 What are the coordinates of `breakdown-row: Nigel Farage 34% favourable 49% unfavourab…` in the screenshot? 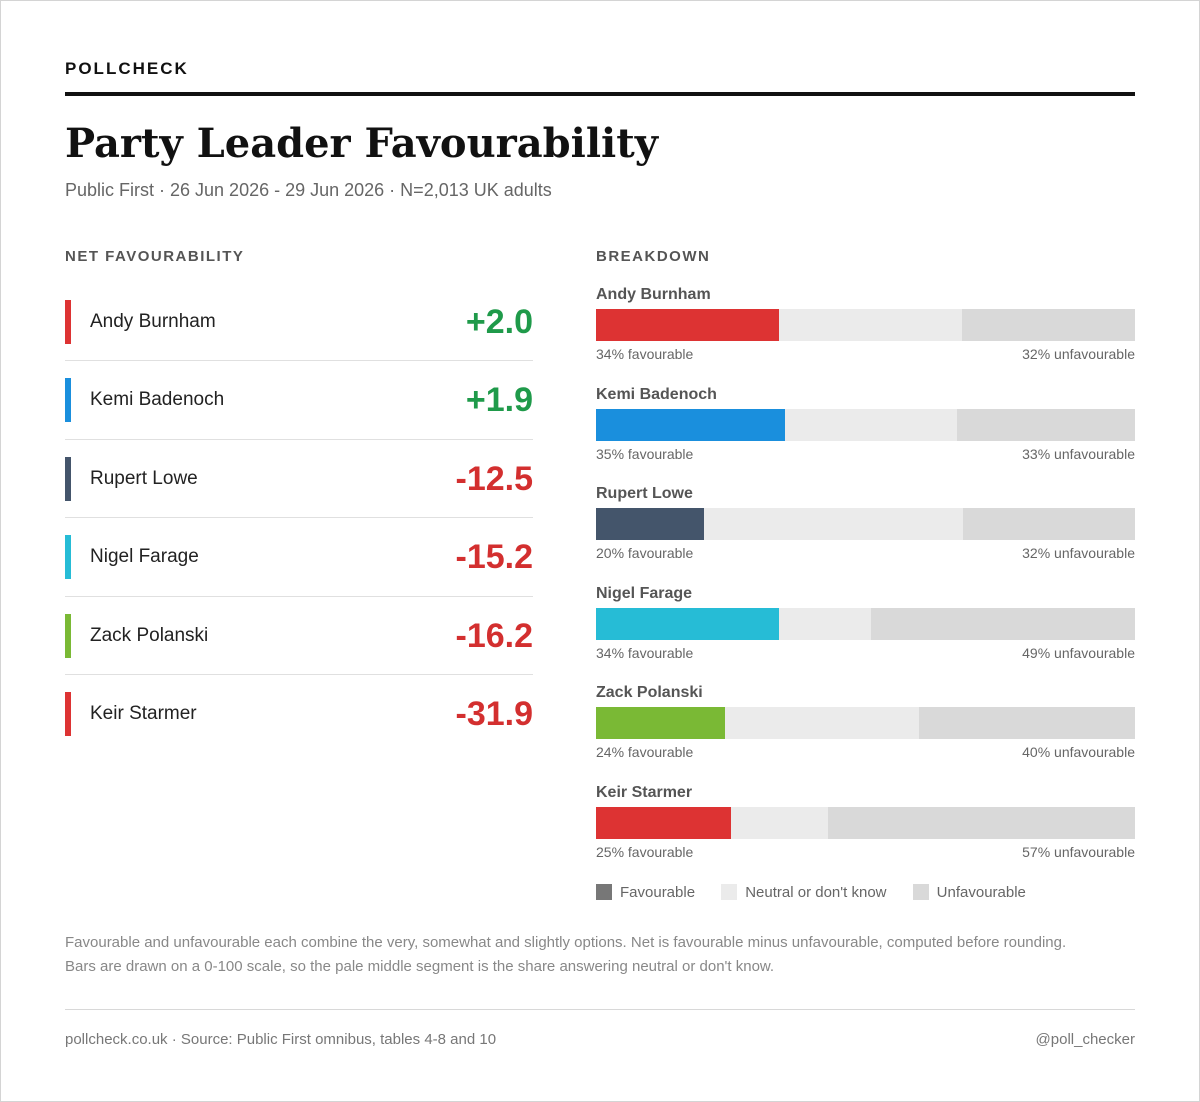 It's located at (865, 632).